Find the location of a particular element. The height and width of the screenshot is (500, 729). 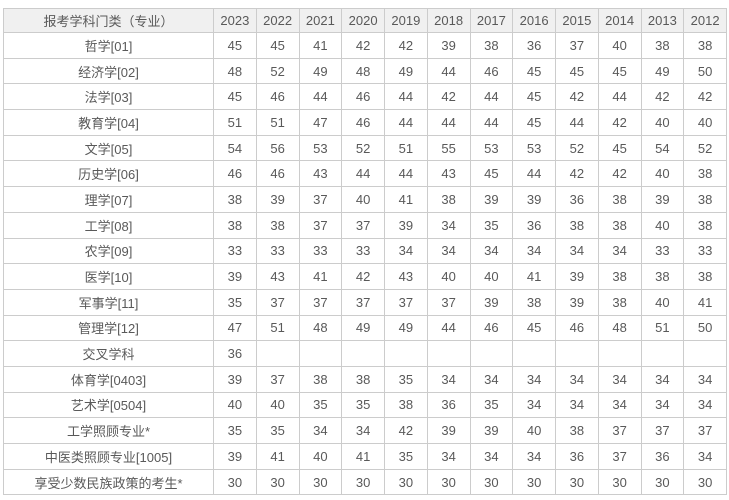

column-header-year: 2022 is located at coordinates (277, 20).